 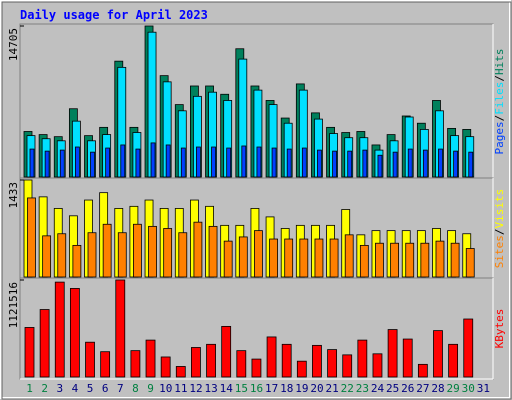 I want to click on y-tick-label: 14705, so click(x=13, y=44).